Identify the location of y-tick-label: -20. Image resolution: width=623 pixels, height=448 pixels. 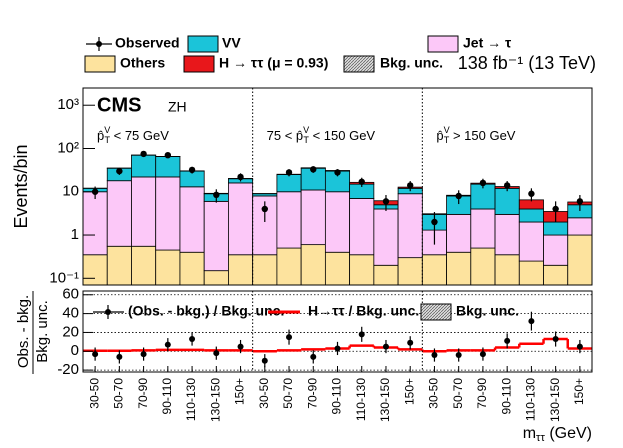
(68, 369).